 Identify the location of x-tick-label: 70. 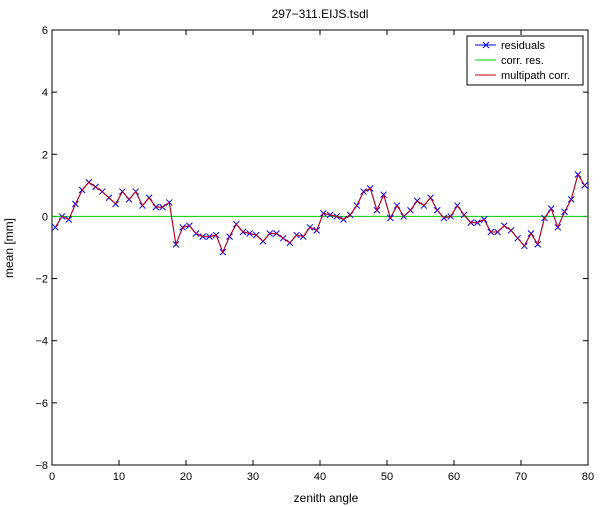
(521, 477).